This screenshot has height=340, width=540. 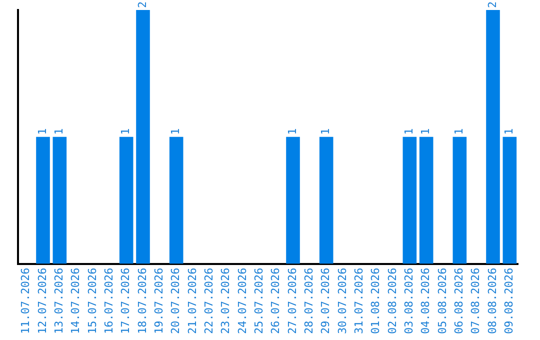 I want to click on x-tick-label: 28.07.2026, so click(x=309, y=301).